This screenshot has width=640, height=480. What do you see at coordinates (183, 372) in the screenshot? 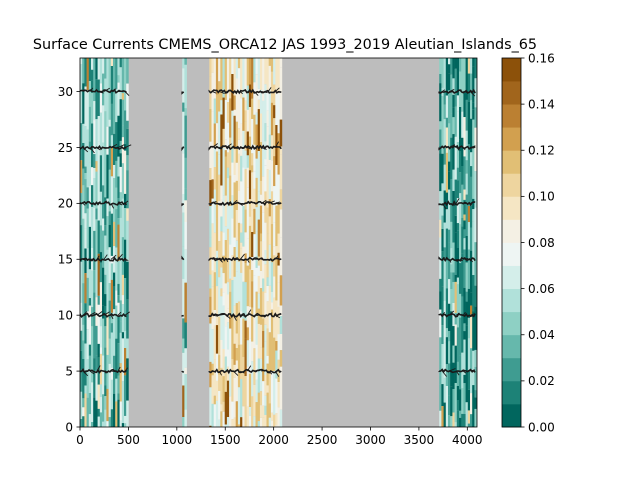
I see `vector-arrow-line` at bounding box center [183, 372].